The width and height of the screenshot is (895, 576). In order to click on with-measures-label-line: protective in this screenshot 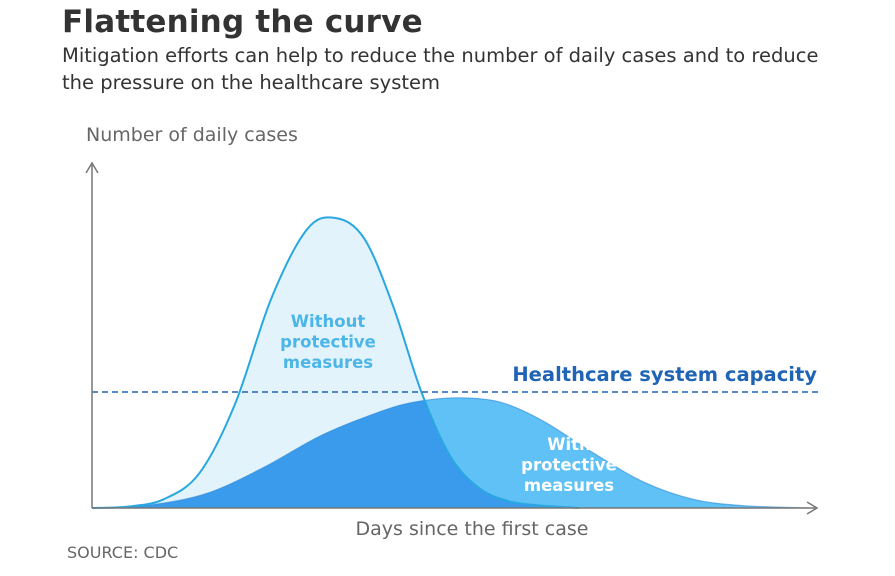, I will do `click(569, 465)`.